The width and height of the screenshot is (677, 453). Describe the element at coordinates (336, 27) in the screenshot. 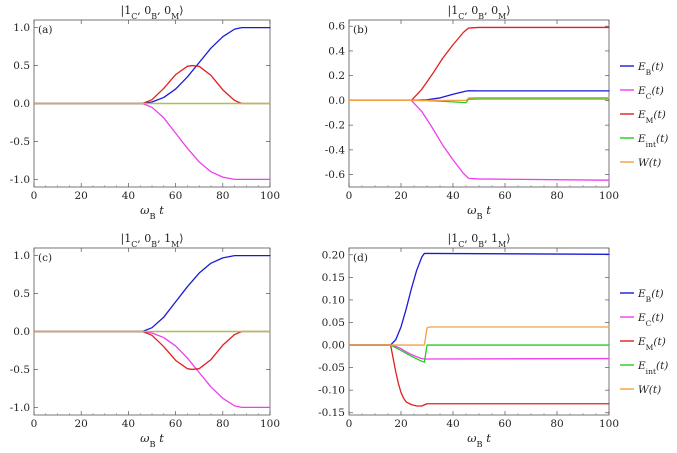

I see `y-tick-label: 0.6` at that location.